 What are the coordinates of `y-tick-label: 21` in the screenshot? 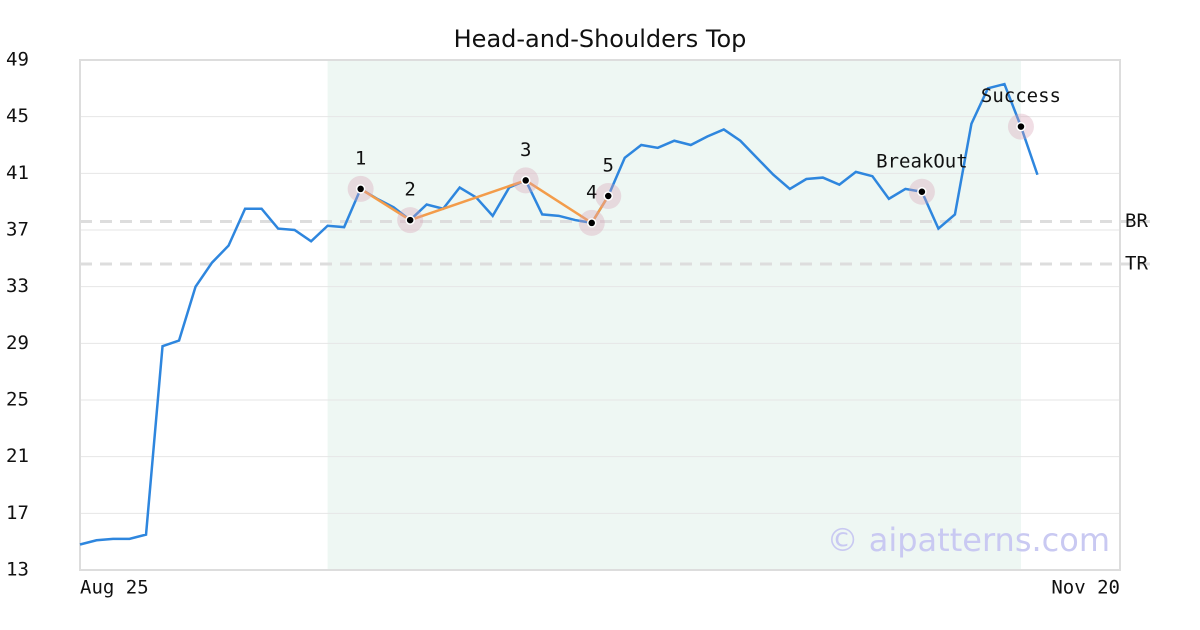 It's located at (17, 456).